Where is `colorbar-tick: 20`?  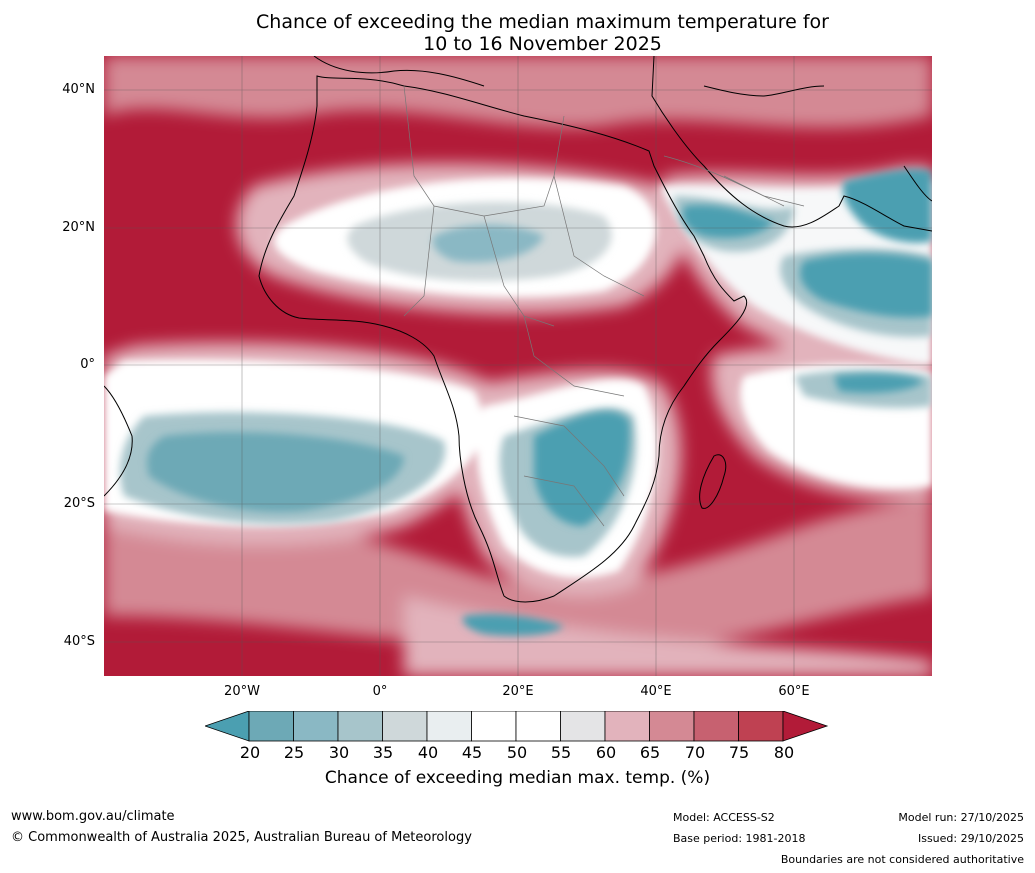
colorbar-tick: 20 is located at coordinates (250, 752).